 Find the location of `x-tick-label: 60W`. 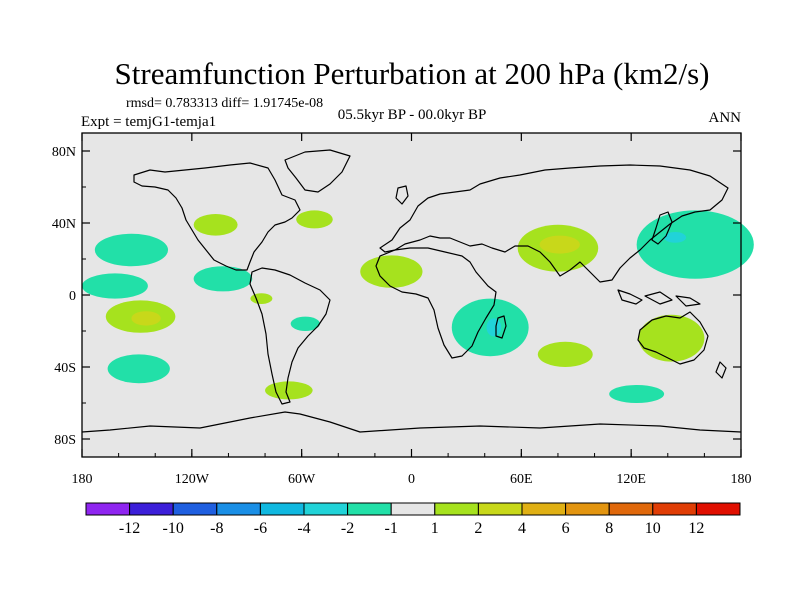

x-tick-label: 60W is located at coordinates (302, 479).